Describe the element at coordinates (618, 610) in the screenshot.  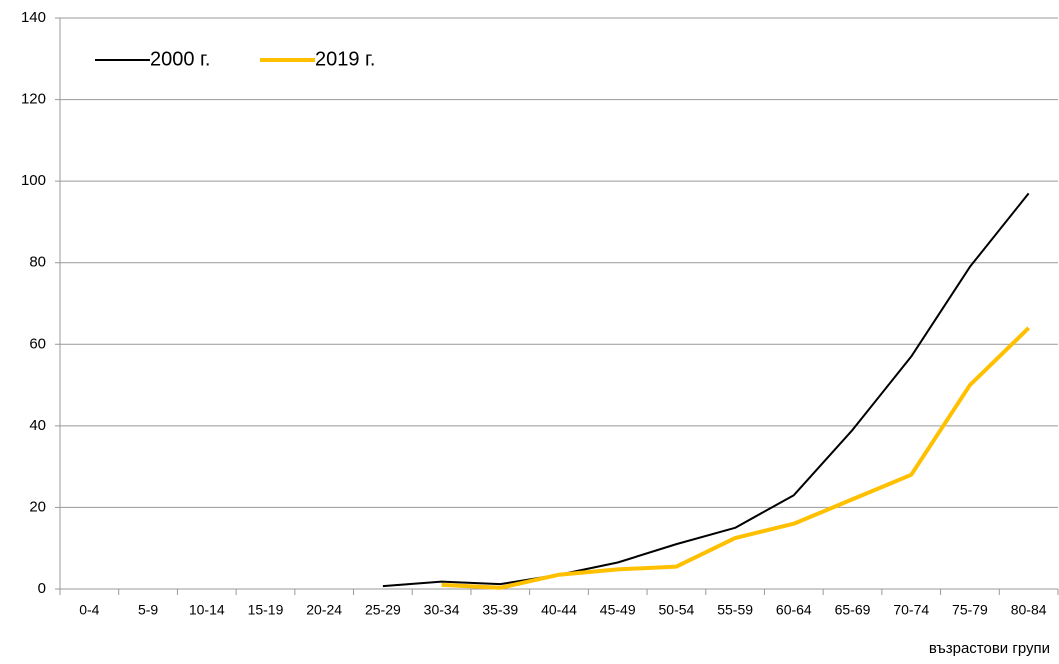
I see `x-tick-label: 45-49` at that location.